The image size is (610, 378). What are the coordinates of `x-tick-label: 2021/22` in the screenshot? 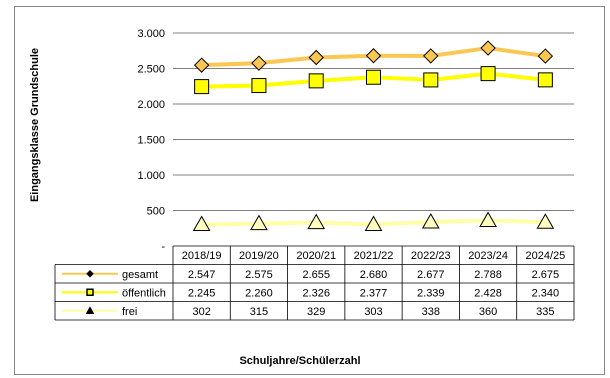 It's located at (374, 256).